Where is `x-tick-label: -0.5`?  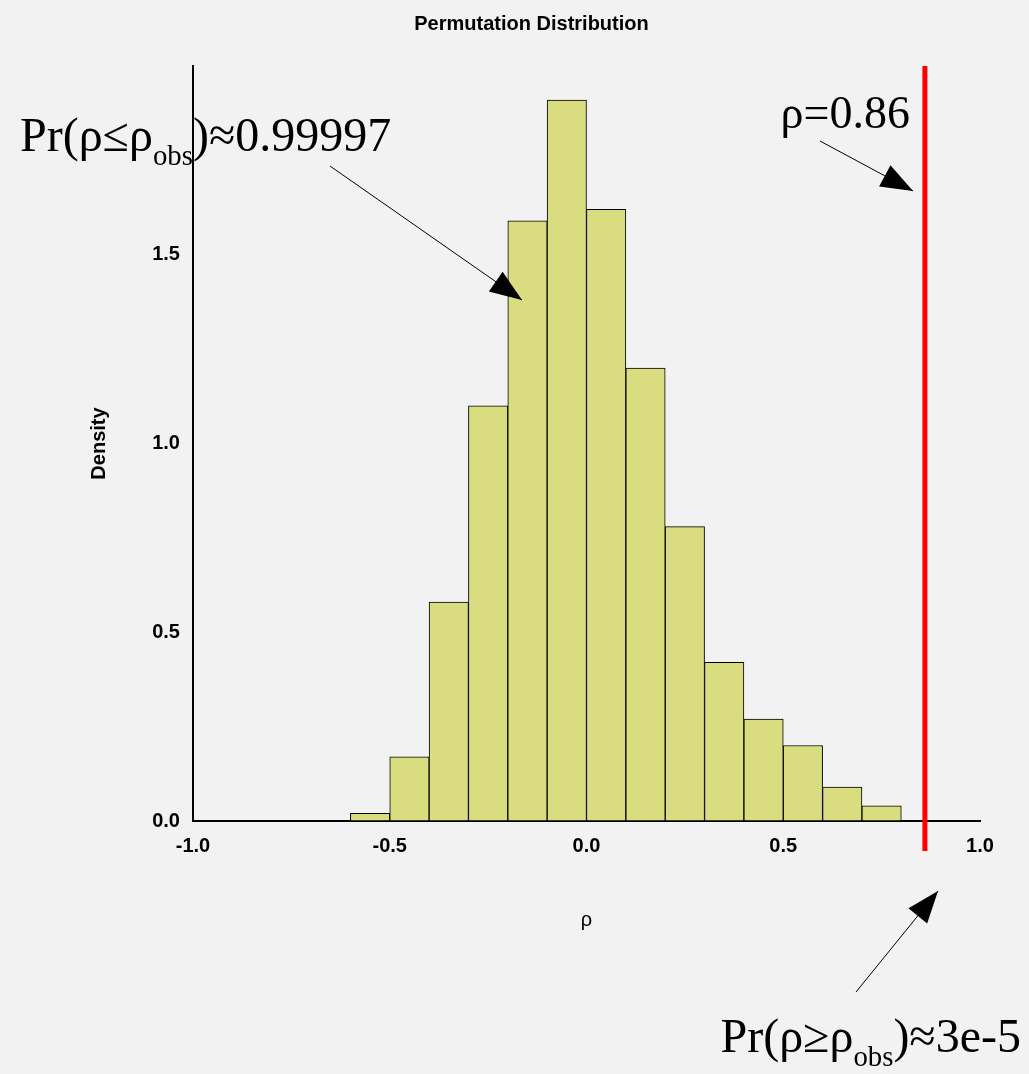 x-tick-label: -0.5 is located at coordinates (389, 844).